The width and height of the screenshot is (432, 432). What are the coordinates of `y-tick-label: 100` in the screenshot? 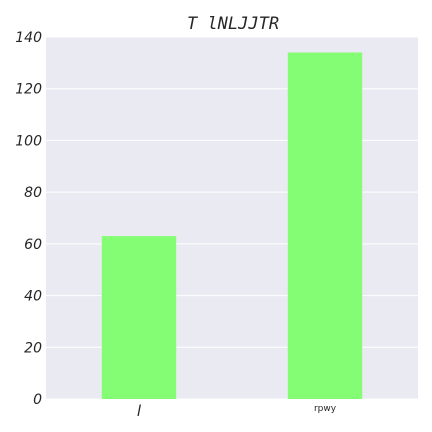 It's located at (28, 141).